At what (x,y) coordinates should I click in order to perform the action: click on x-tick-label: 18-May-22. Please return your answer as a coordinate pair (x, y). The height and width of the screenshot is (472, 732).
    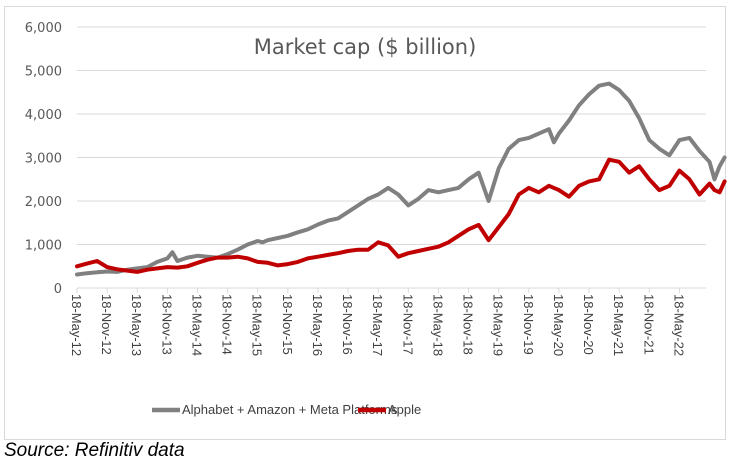
    Looking at the image, I should click on (678, 325).